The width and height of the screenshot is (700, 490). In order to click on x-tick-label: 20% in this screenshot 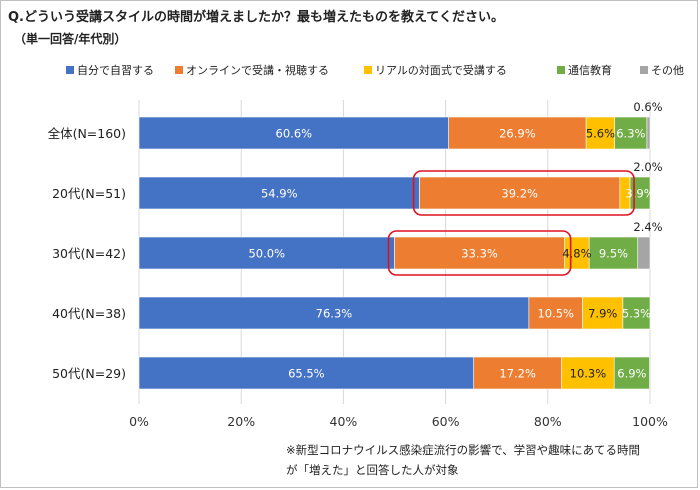, I will do `click(241, 421)`.